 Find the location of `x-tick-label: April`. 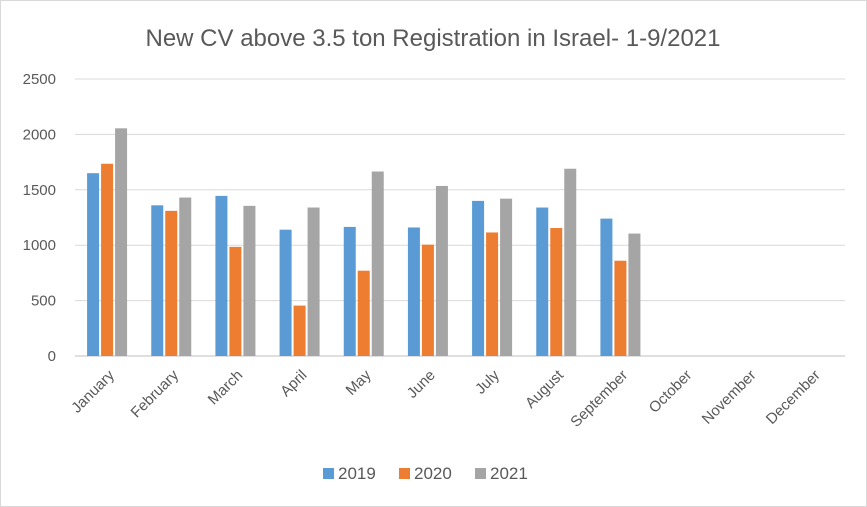

x-tick-label: April is located at coordinates (293, 383).